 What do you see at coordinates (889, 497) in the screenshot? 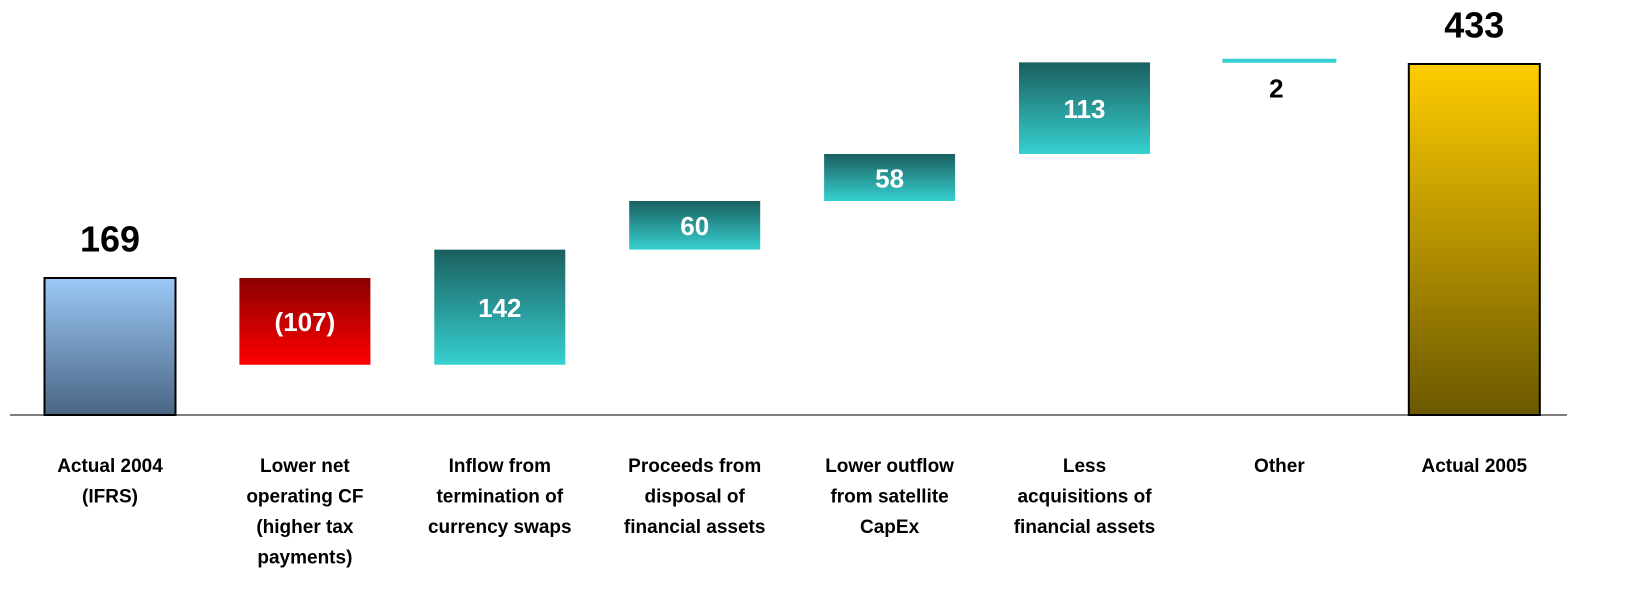
I see `x-tick-label: from satellite` at bounding box center [889, 497].